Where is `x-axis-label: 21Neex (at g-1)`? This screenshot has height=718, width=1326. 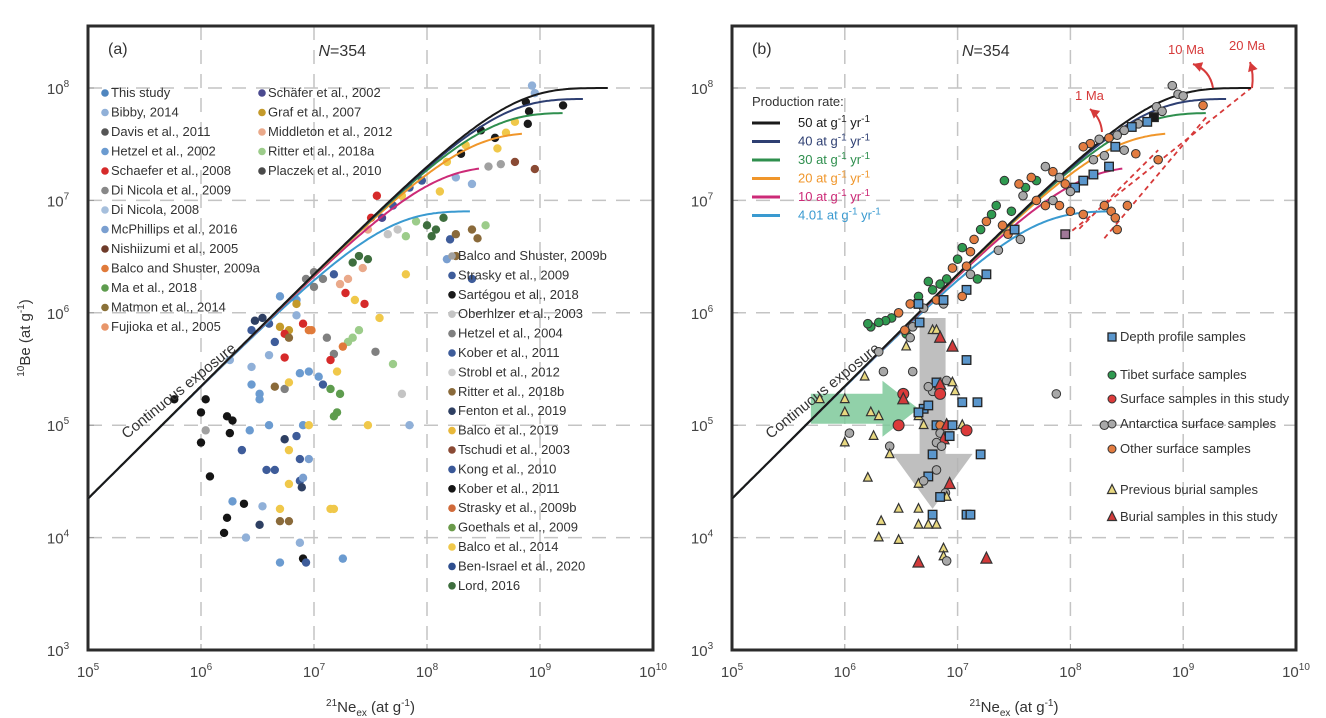
x-axis-label: 21Neex (at g-1) is located at coordinates (370, 708).